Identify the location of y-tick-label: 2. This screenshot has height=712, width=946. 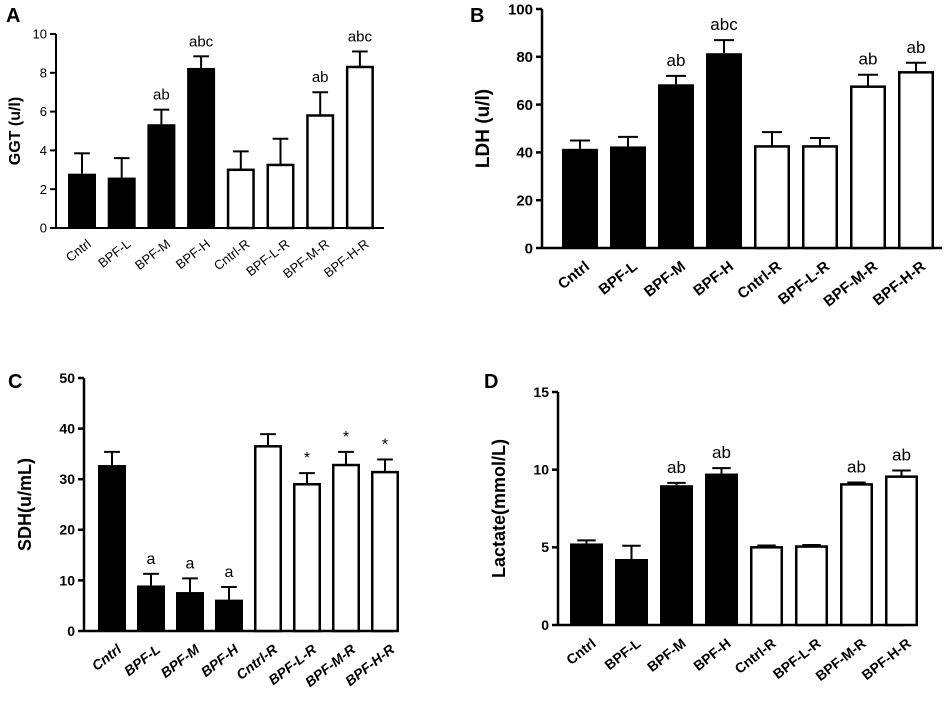
(43, 189).